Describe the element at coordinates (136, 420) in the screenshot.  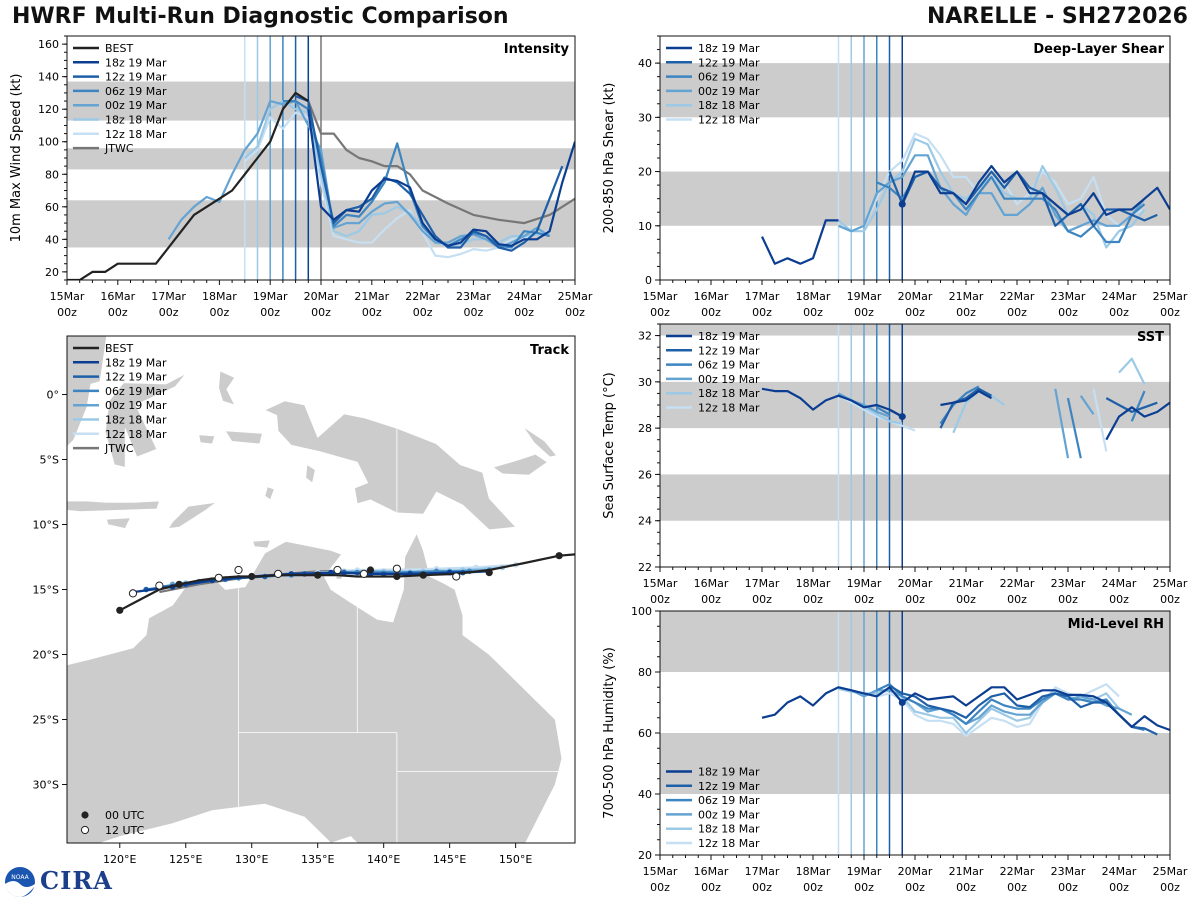
I see `track-legend-label: 18z 18 Mar` at that location.